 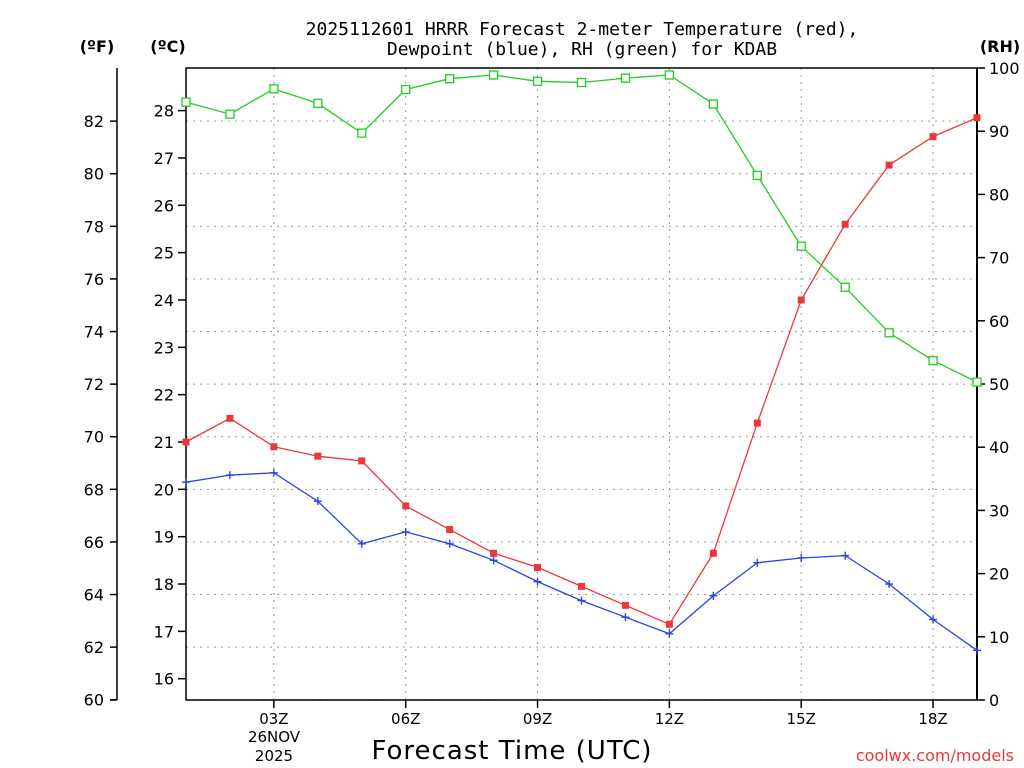 What do you see at coordinates (935, 755) in the screenshot?
I see `credit-label: coolwx.com/models` at bounding box center [935, 755].